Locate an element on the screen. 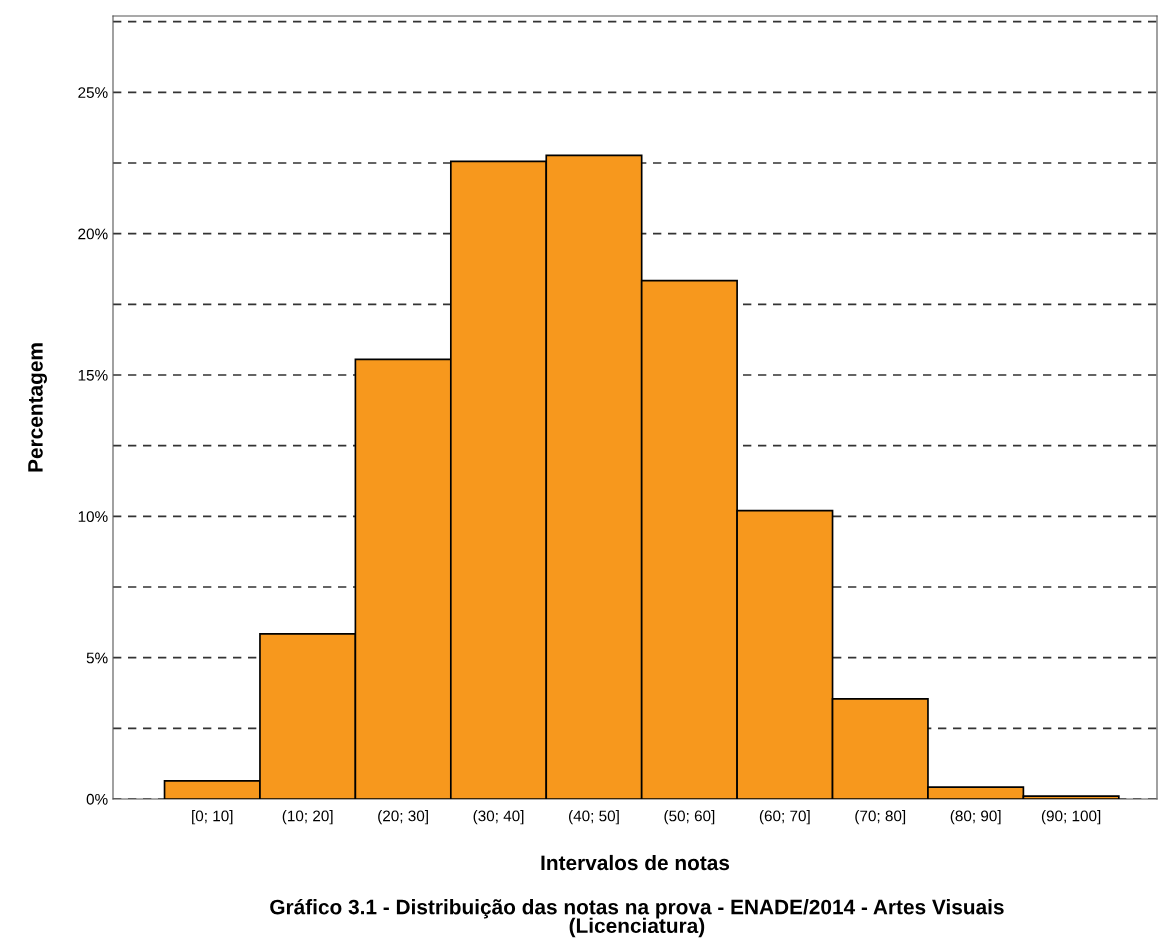 The image size is (1158, 940). y-tick-label: 20% is located at coordinates (93, 234).